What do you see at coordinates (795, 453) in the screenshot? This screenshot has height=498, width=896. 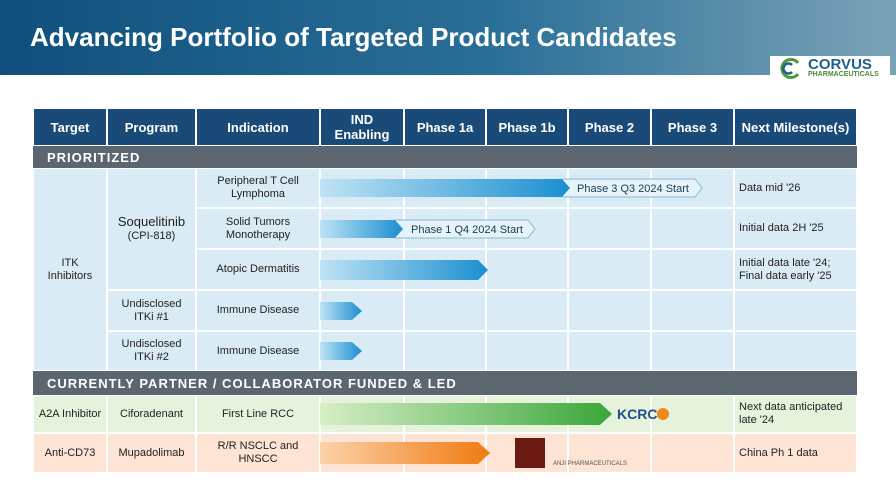 I see `cell: China Ph 1 data` at bounding box center [795, 453].